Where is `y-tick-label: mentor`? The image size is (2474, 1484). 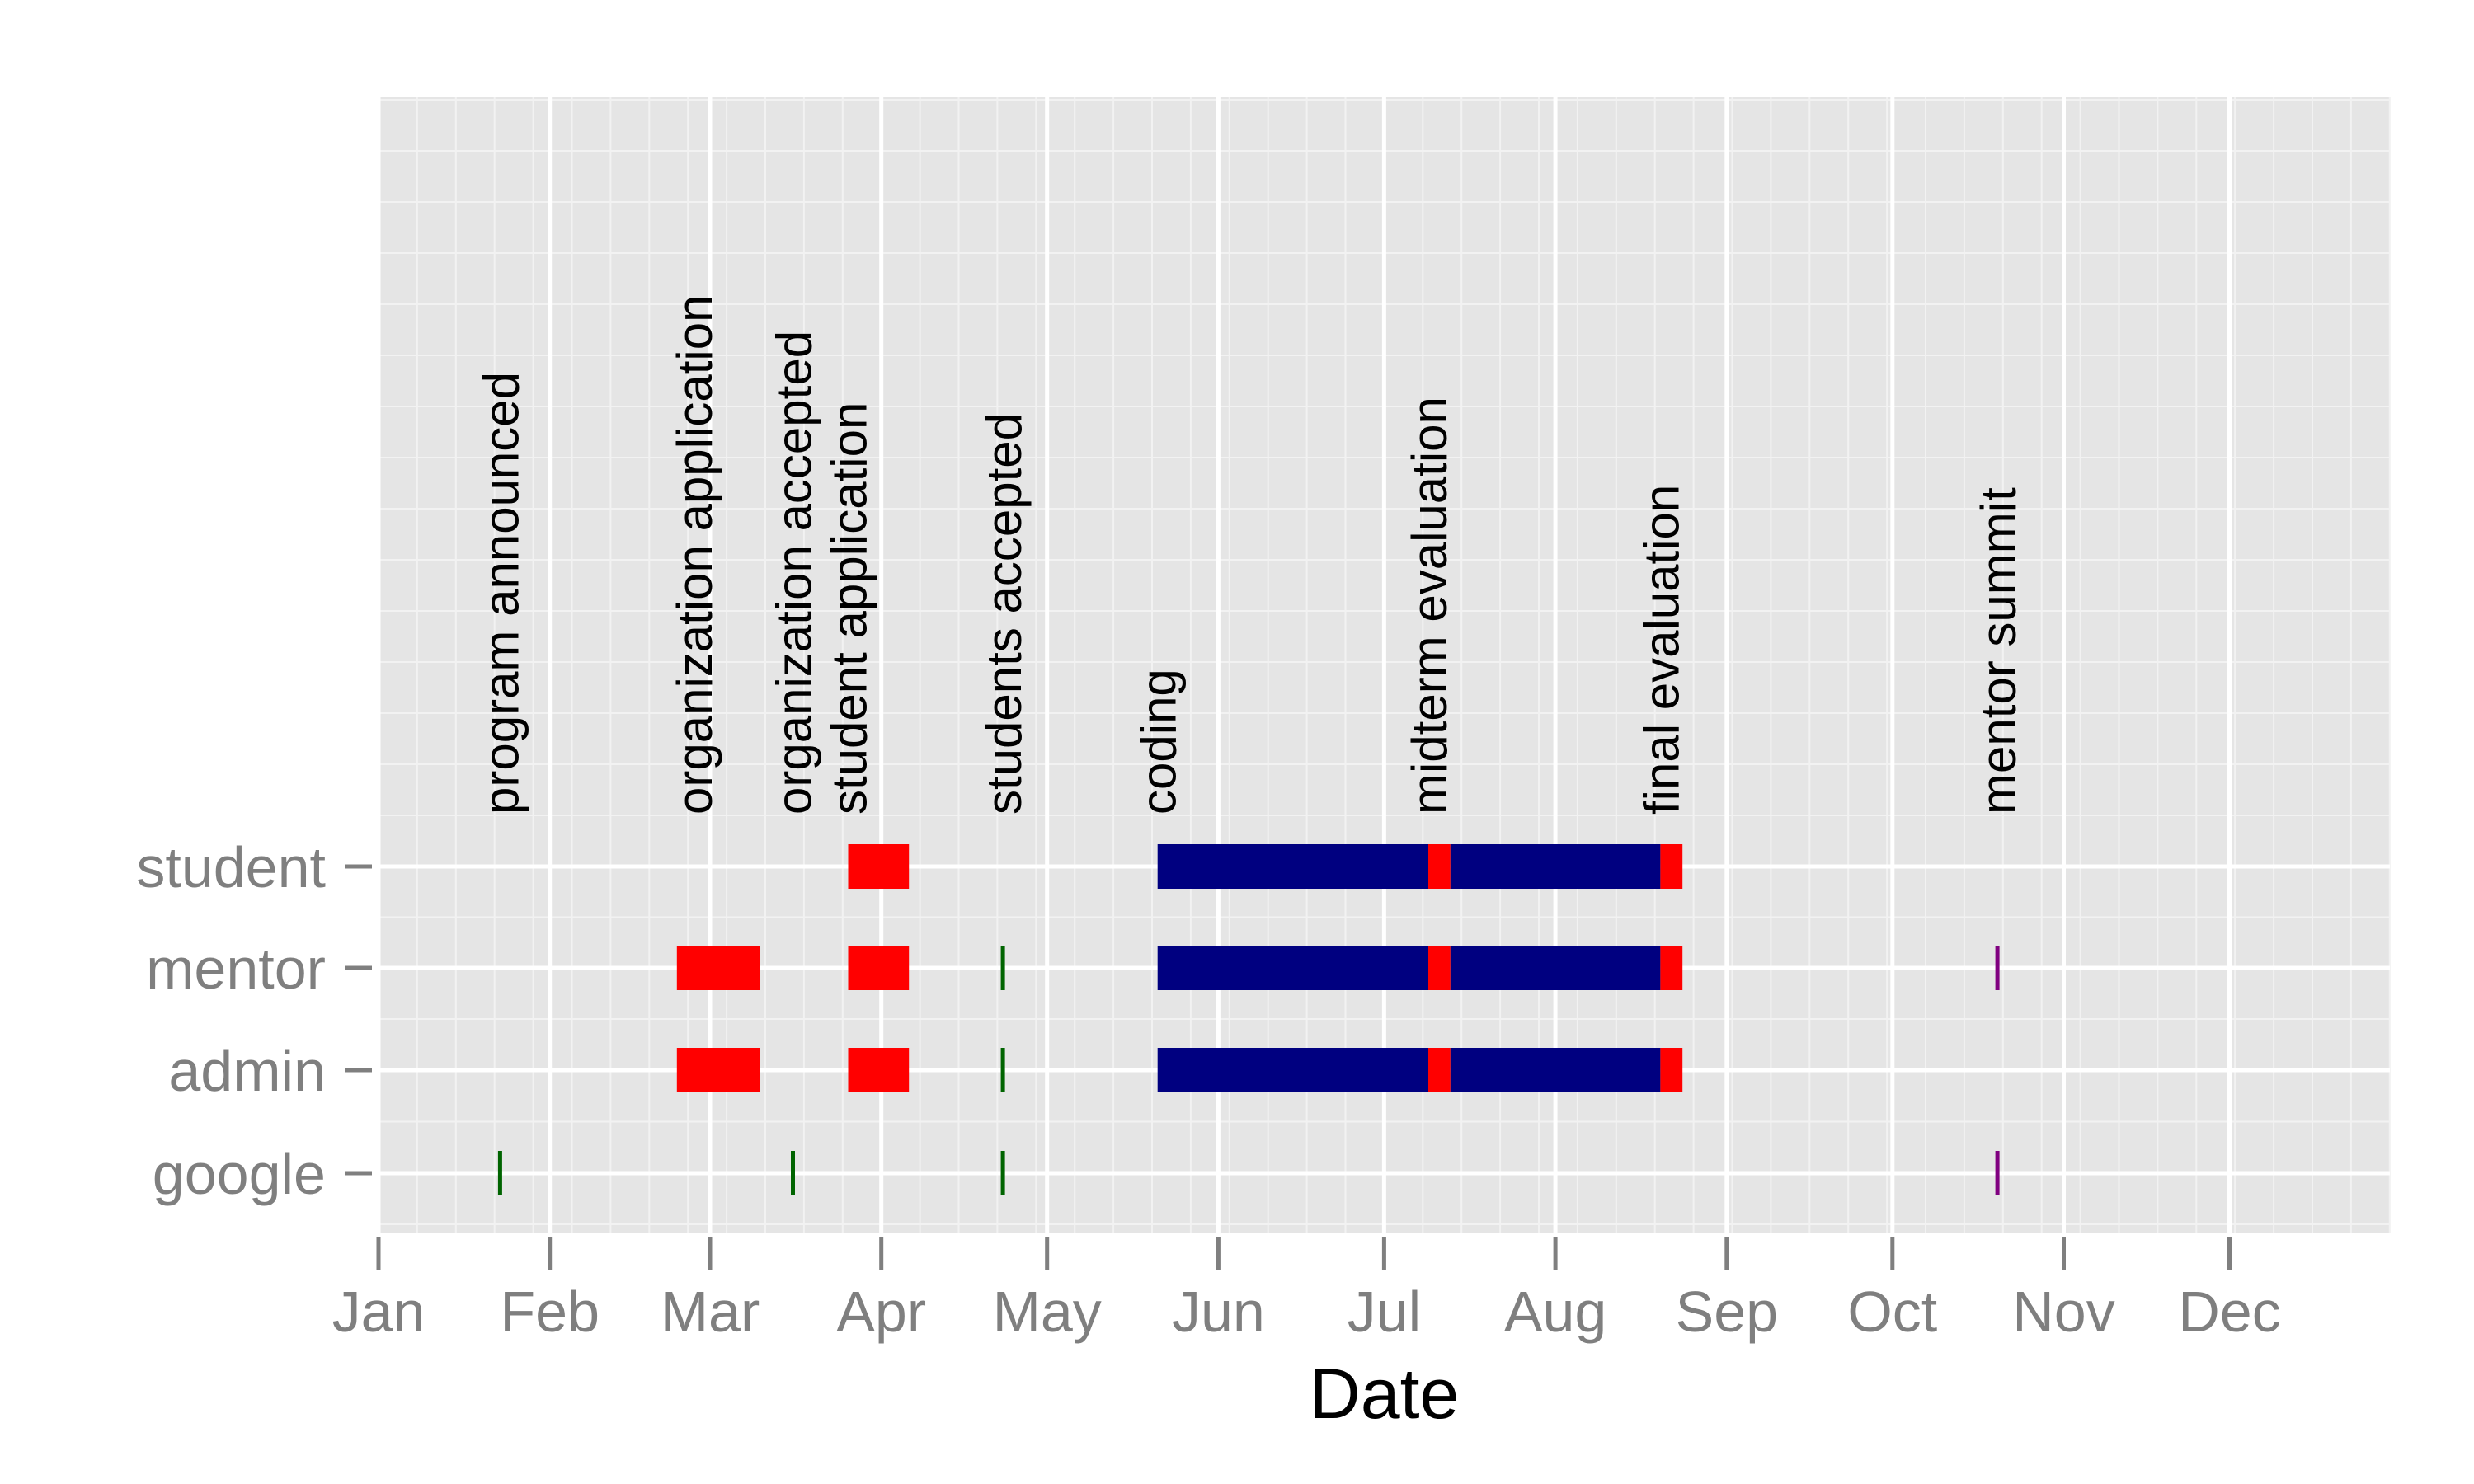 y-tick-label: mentor is located at coordinates (236, 969).